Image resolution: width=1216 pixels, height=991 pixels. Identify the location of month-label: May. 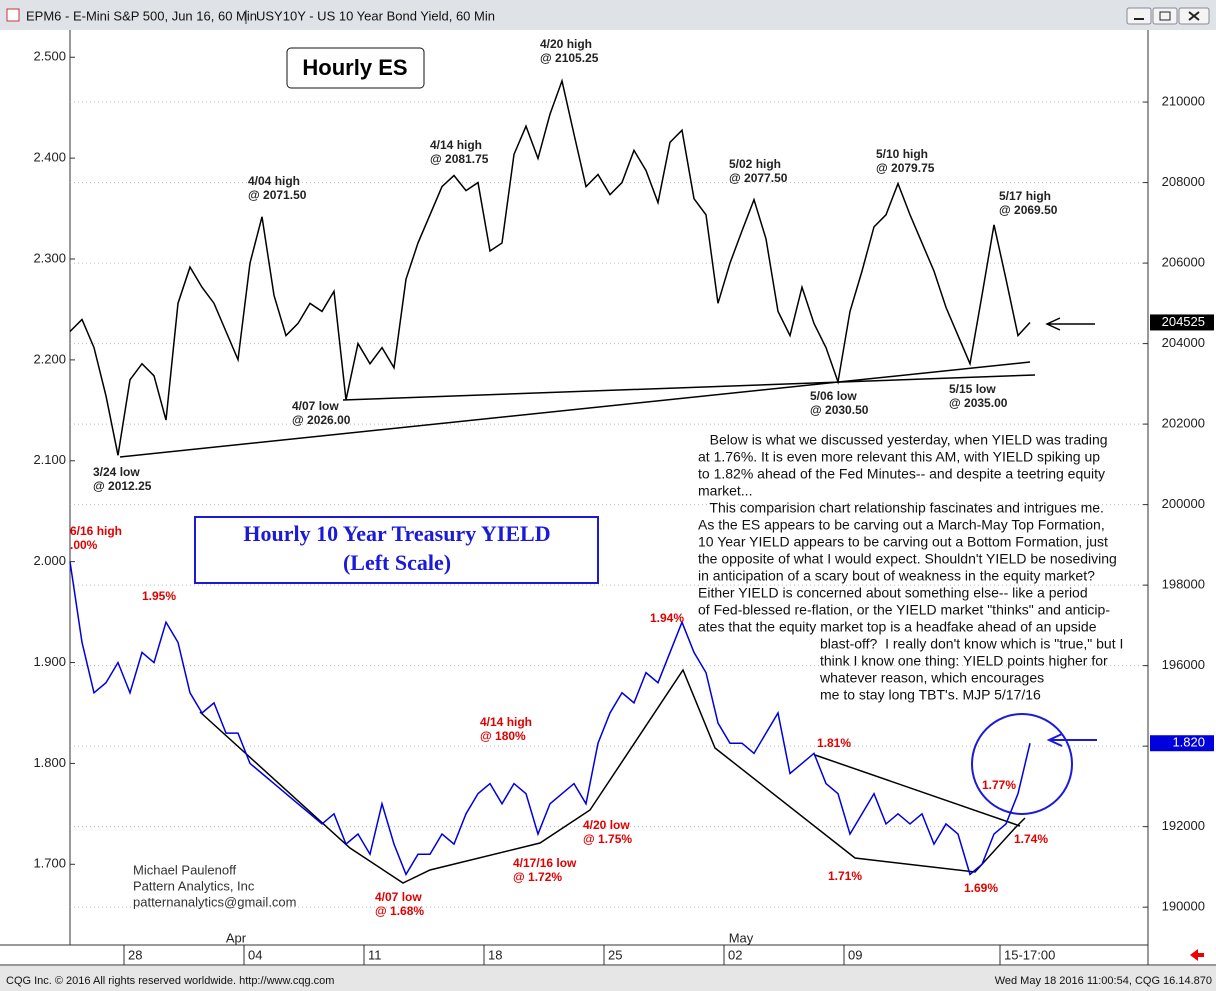
(741, 937).